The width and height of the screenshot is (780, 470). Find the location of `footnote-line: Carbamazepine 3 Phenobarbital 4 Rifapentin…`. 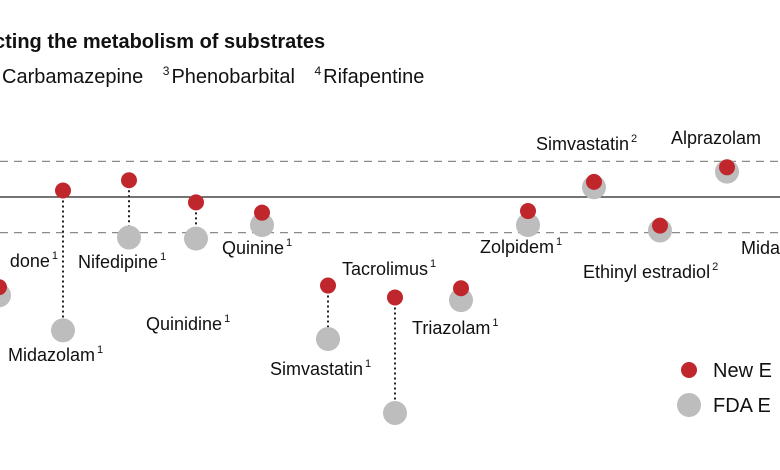

footnote-line: Carbamazepine 3 Phenobarbital 4 Rifapentin… is located at coordinates (212, 76).